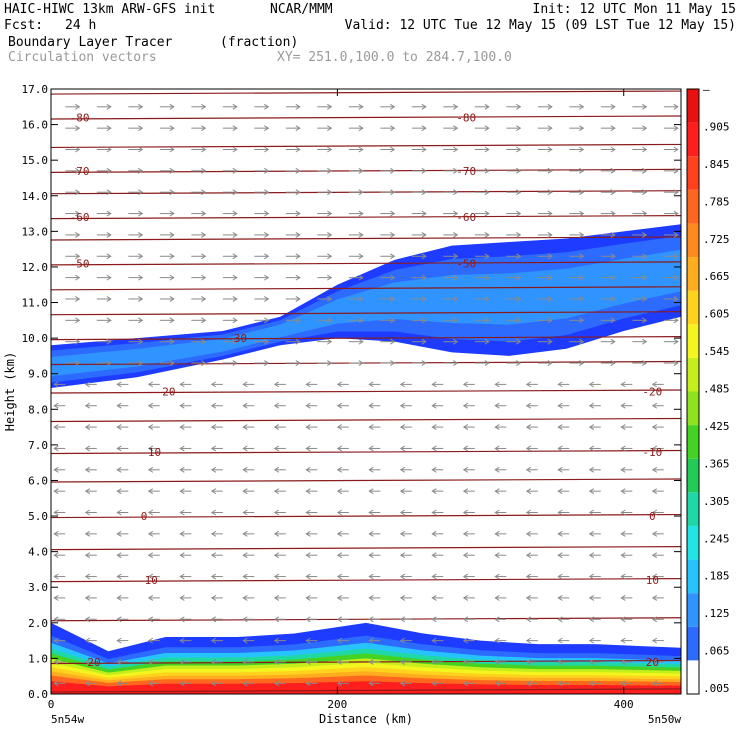 The height and width of the screenshot is (740, 740). Describe the element at coordinates (716, 389) in the screenshot. I see `colorbar-label: .485` at that location.